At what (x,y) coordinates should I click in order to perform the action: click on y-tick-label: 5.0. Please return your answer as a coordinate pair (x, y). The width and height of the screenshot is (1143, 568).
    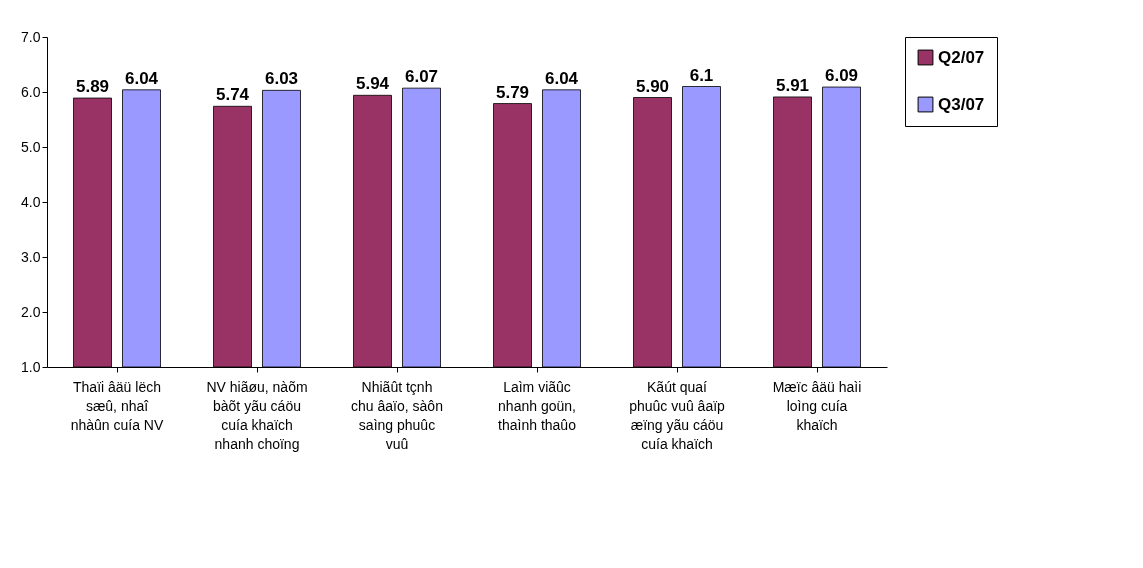
    Looking at the image, I should click on (31, 146).